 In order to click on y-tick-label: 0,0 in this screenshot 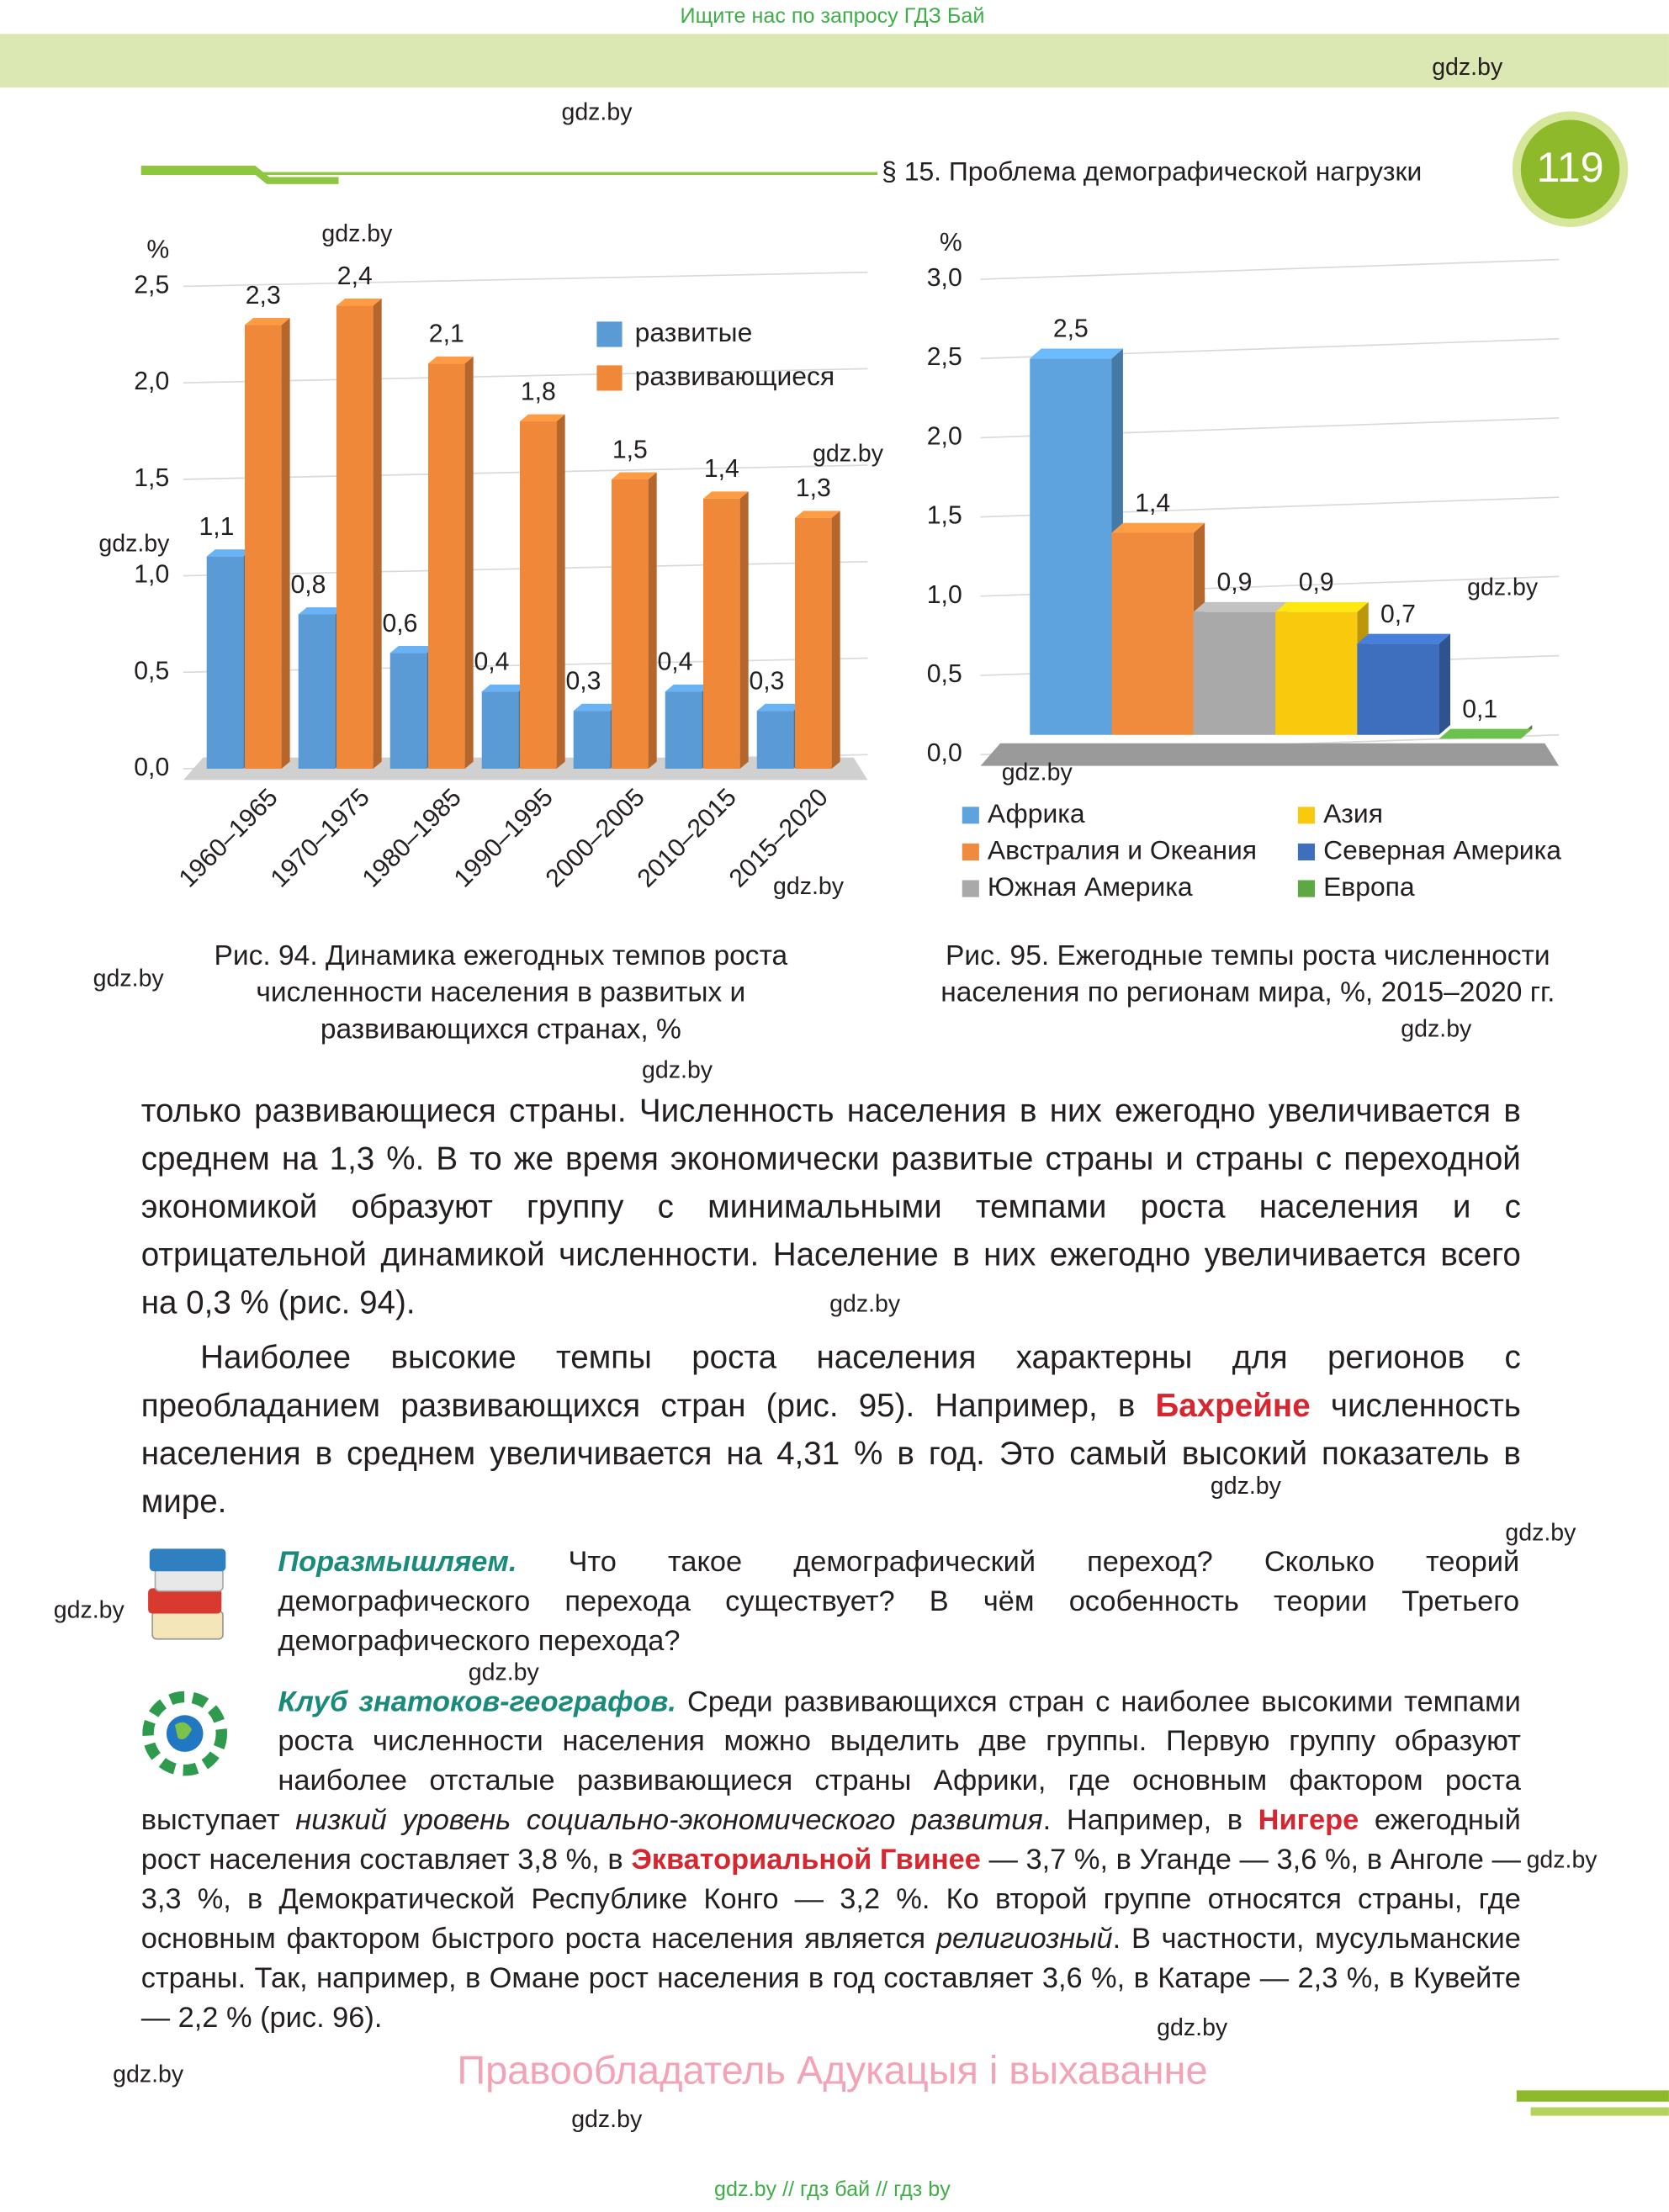, I will do `click(944, 753)`.